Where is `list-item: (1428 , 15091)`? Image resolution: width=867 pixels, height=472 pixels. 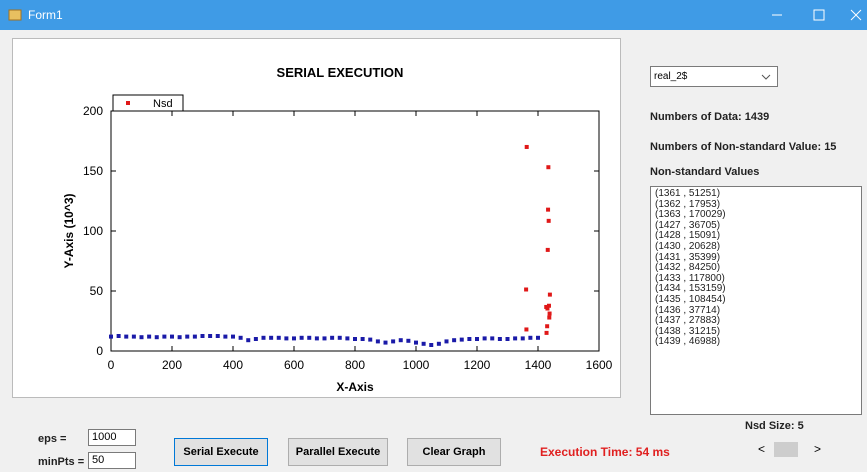
list-item: (1428 , 15091) is located at coordinates (688, 236).